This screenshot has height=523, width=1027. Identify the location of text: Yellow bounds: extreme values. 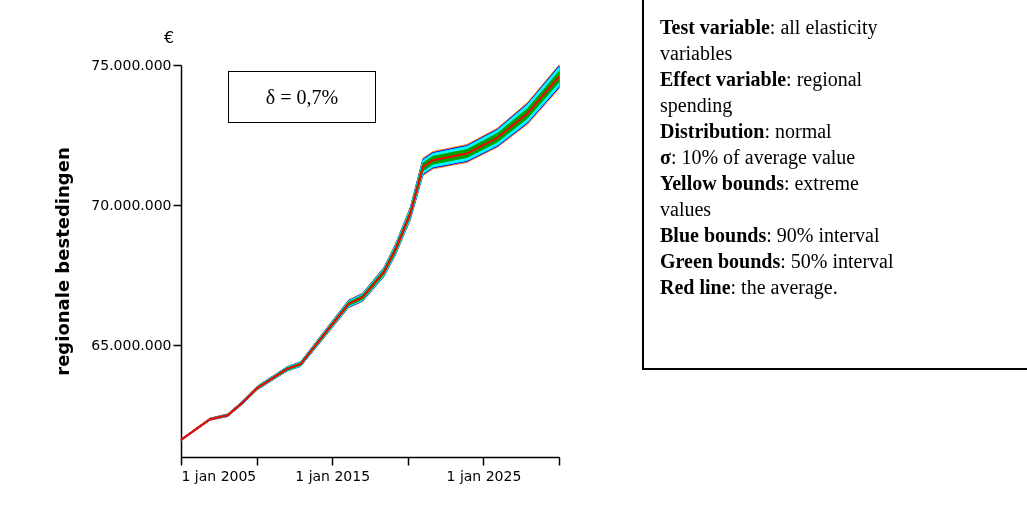
(759, 196).